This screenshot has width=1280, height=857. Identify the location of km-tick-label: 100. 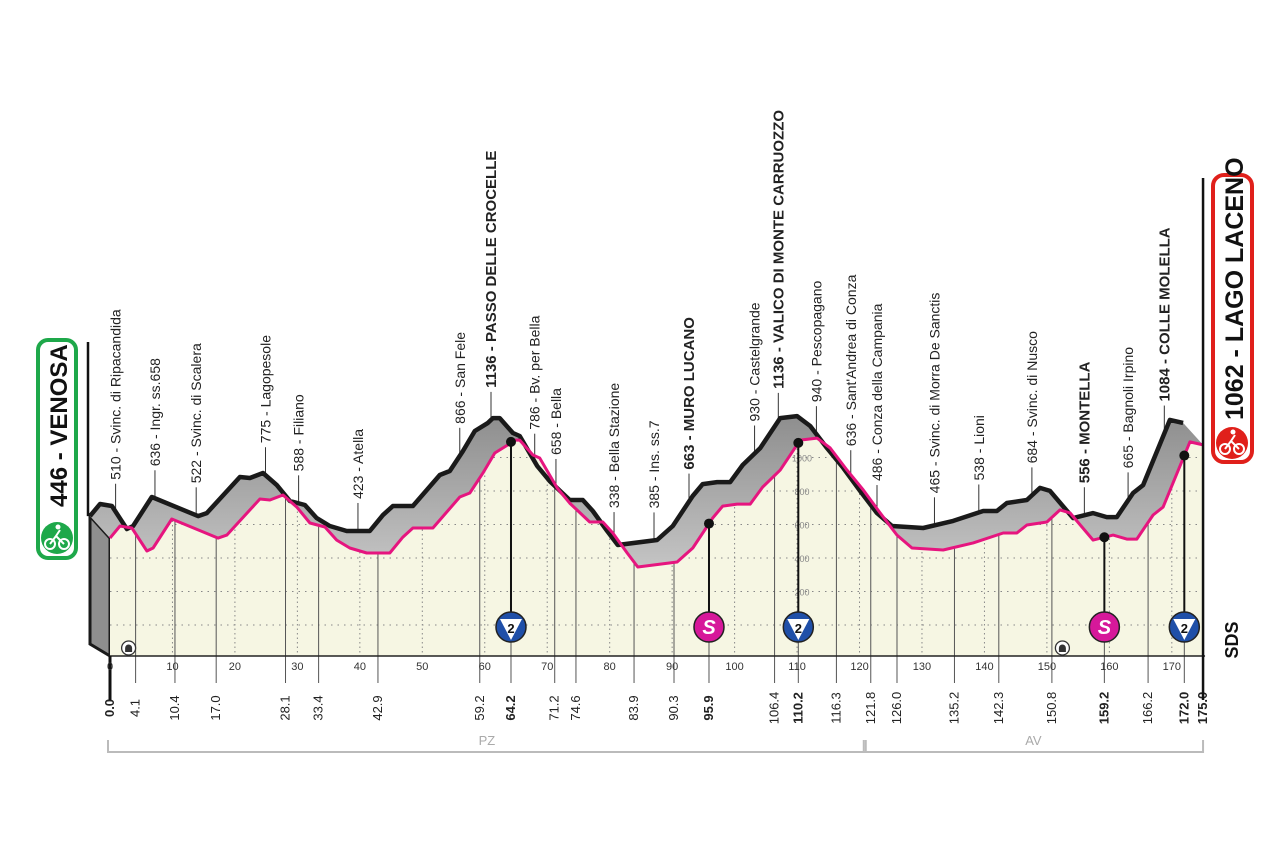
(734, 667).